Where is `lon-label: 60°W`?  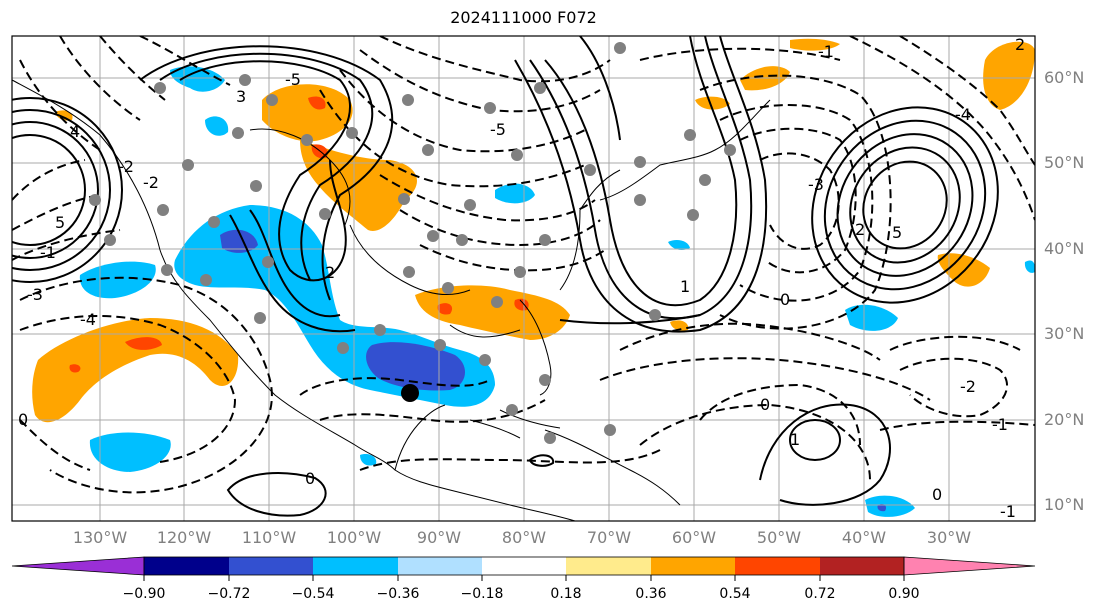 lon-label: 60°W is located at coordinates (694, 537).